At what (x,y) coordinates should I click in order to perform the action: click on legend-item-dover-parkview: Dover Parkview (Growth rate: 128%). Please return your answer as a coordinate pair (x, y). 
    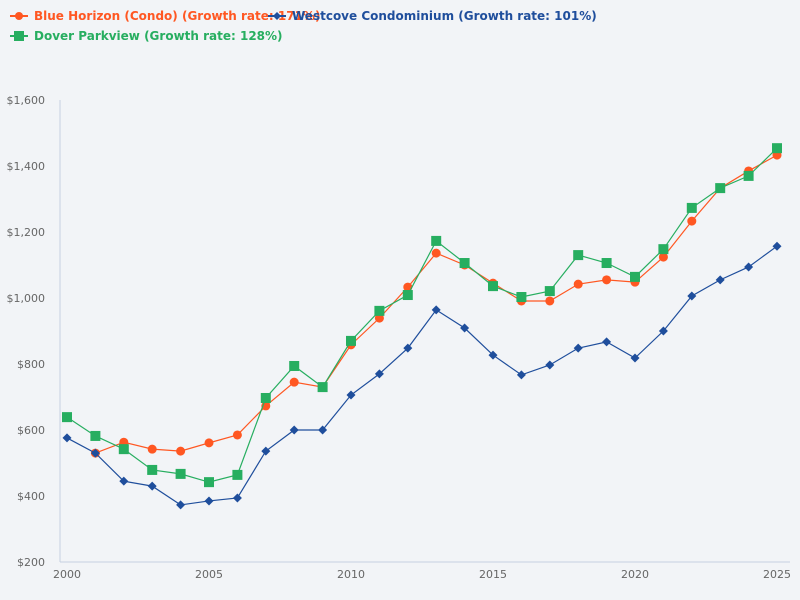
    Looking at the image, I should click on (146, 36).